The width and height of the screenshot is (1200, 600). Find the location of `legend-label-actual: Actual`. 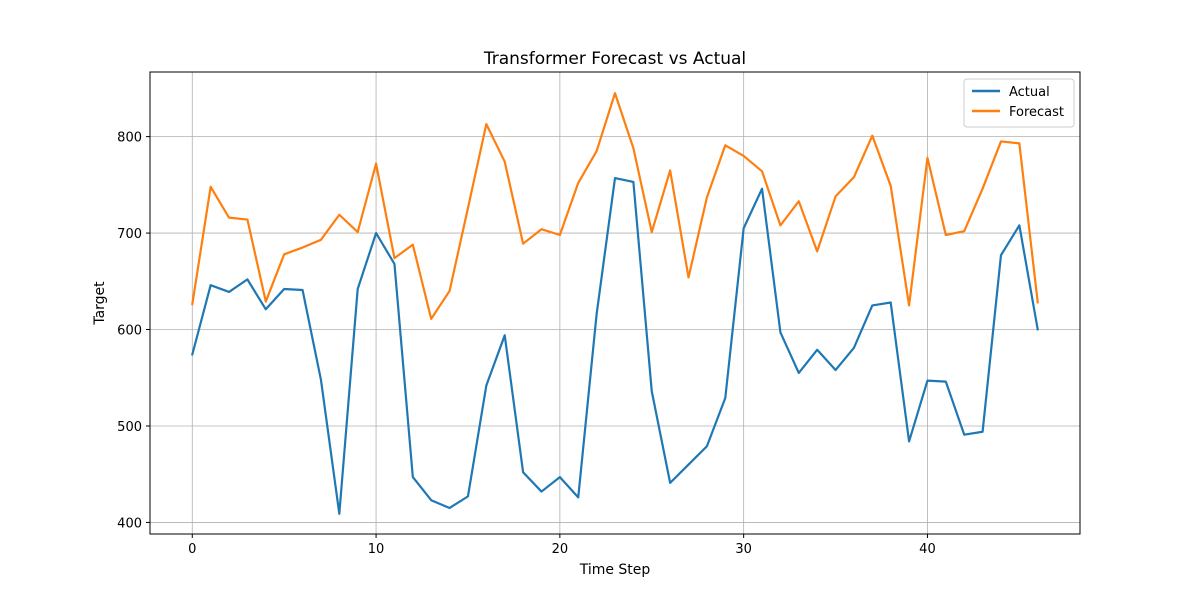

legend-label-actual: Actual is located at coordinates (1029, 92).